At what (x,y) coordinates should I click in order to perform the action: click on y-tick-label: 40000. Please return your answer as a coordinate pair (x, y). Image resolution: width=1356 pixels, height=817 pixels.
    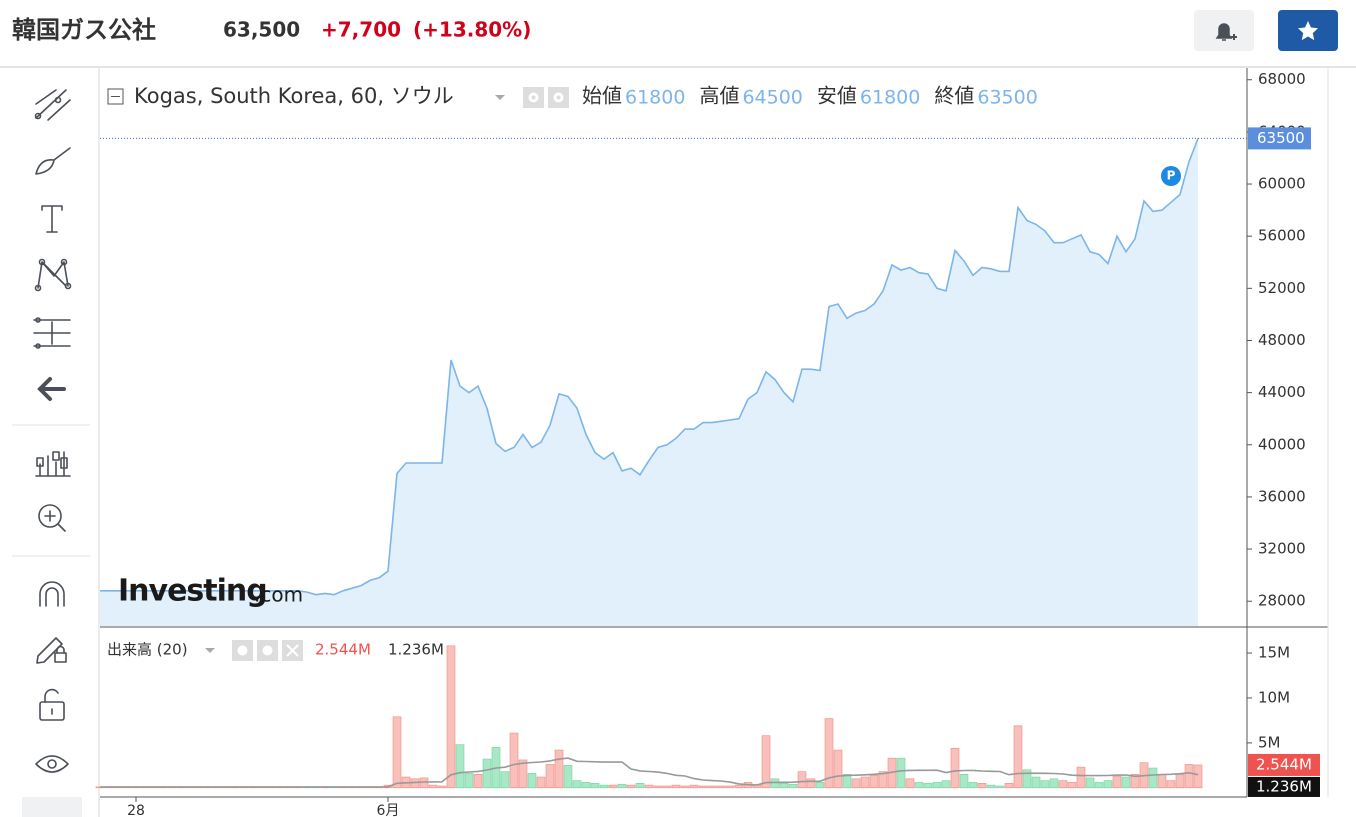
    Looking at the image, I should click on (1282, 444).